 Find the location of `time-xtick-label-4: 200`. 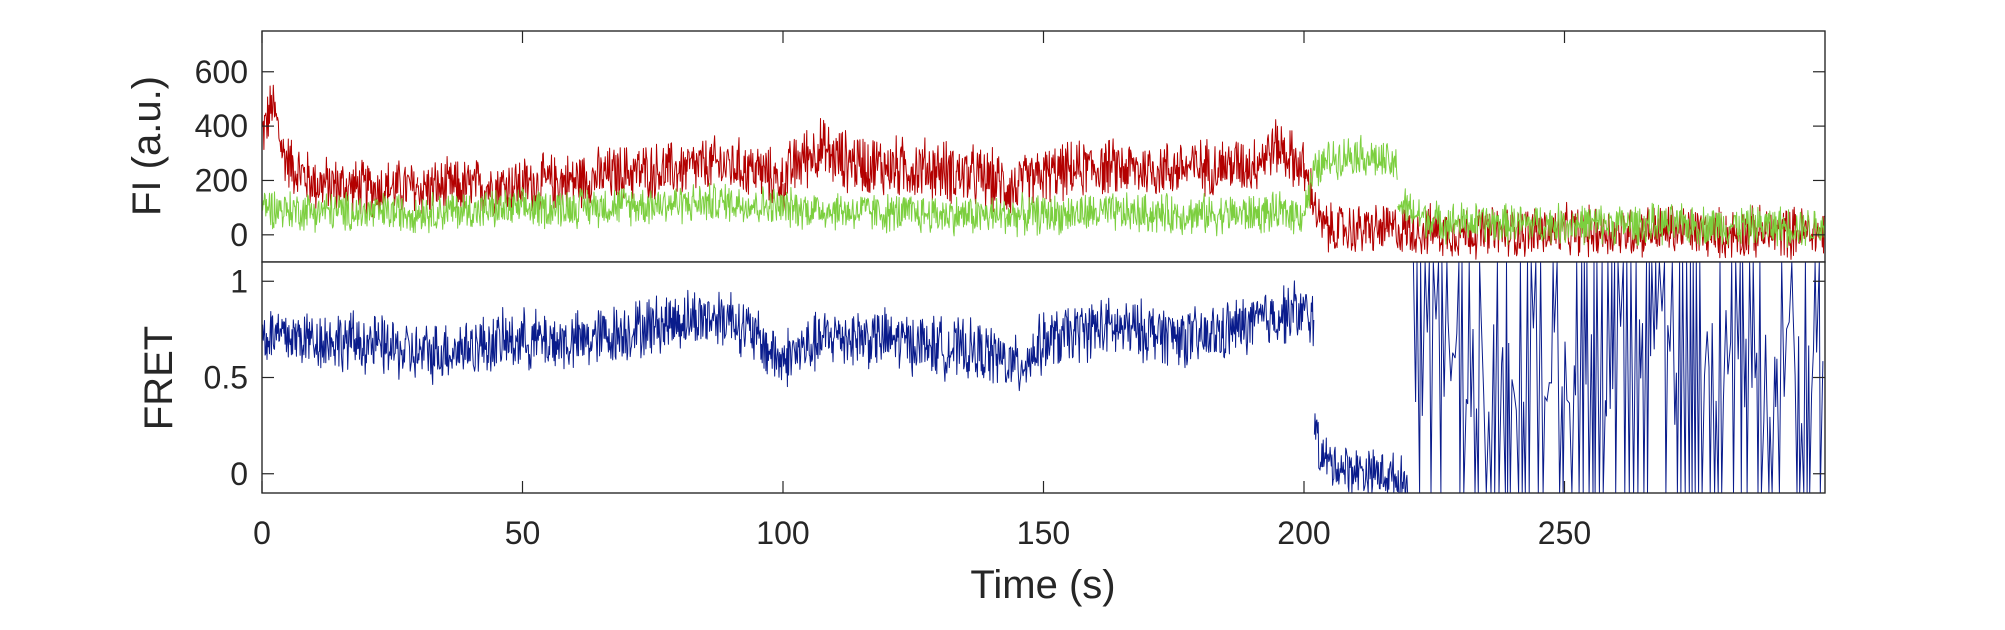

time-xtick-label-4: 200 is located at coordinates (1303, 533).